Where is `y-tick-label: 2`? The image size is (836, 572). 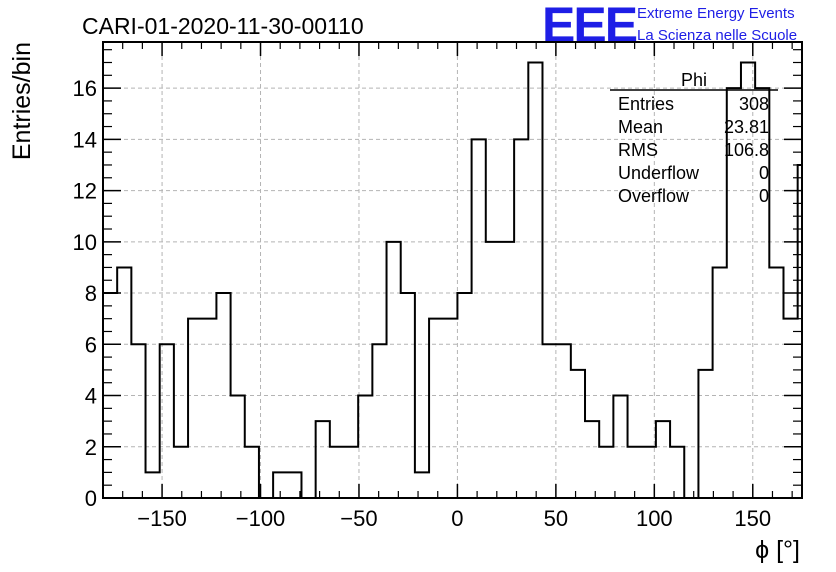 y-tick-label: 2 is located at coordinates (91, 447).